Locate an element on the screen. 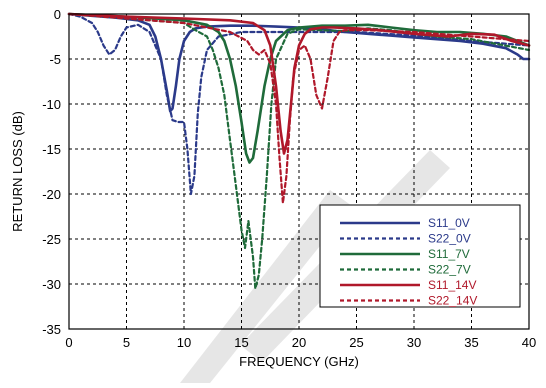 This screenshot has width=546, height=388. x-tick-label: 10 is located at coordinates (184, 342).